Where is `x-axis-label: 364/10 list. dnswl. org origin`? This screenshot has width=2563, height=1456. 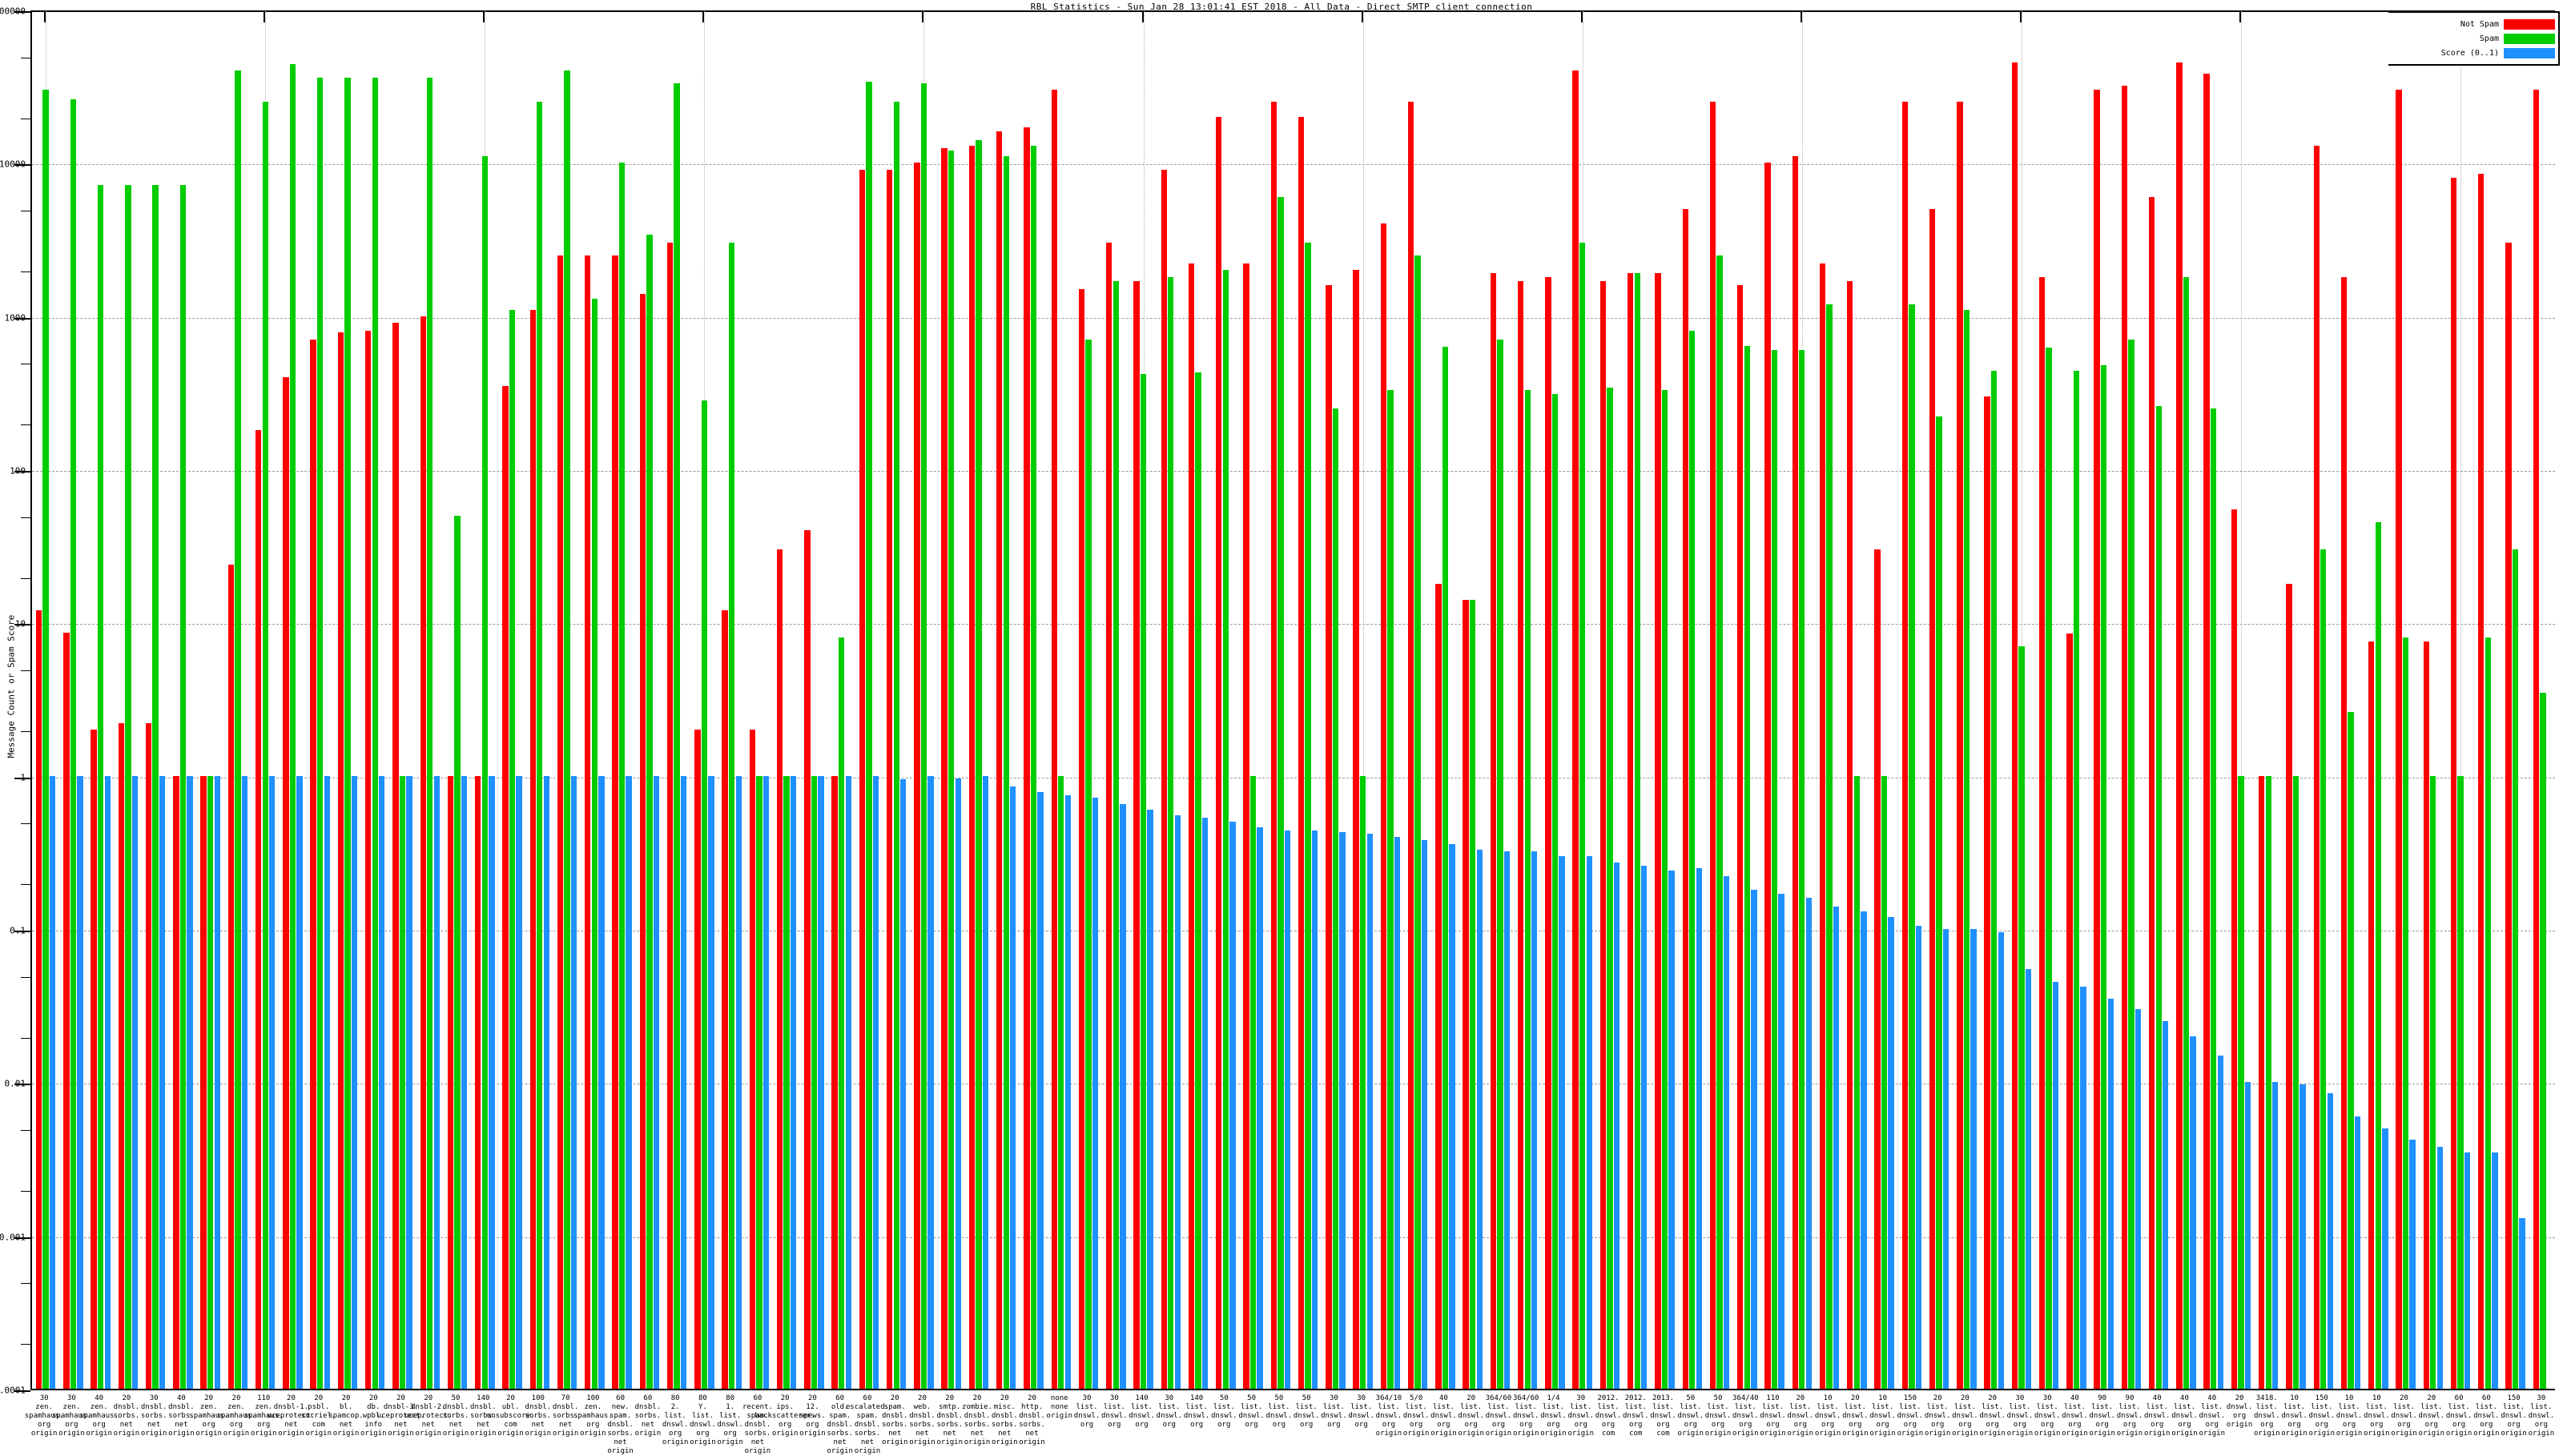 x-axis-label: 364/10 list. dnswl. org origin is located at coordinates (1389, 1416).